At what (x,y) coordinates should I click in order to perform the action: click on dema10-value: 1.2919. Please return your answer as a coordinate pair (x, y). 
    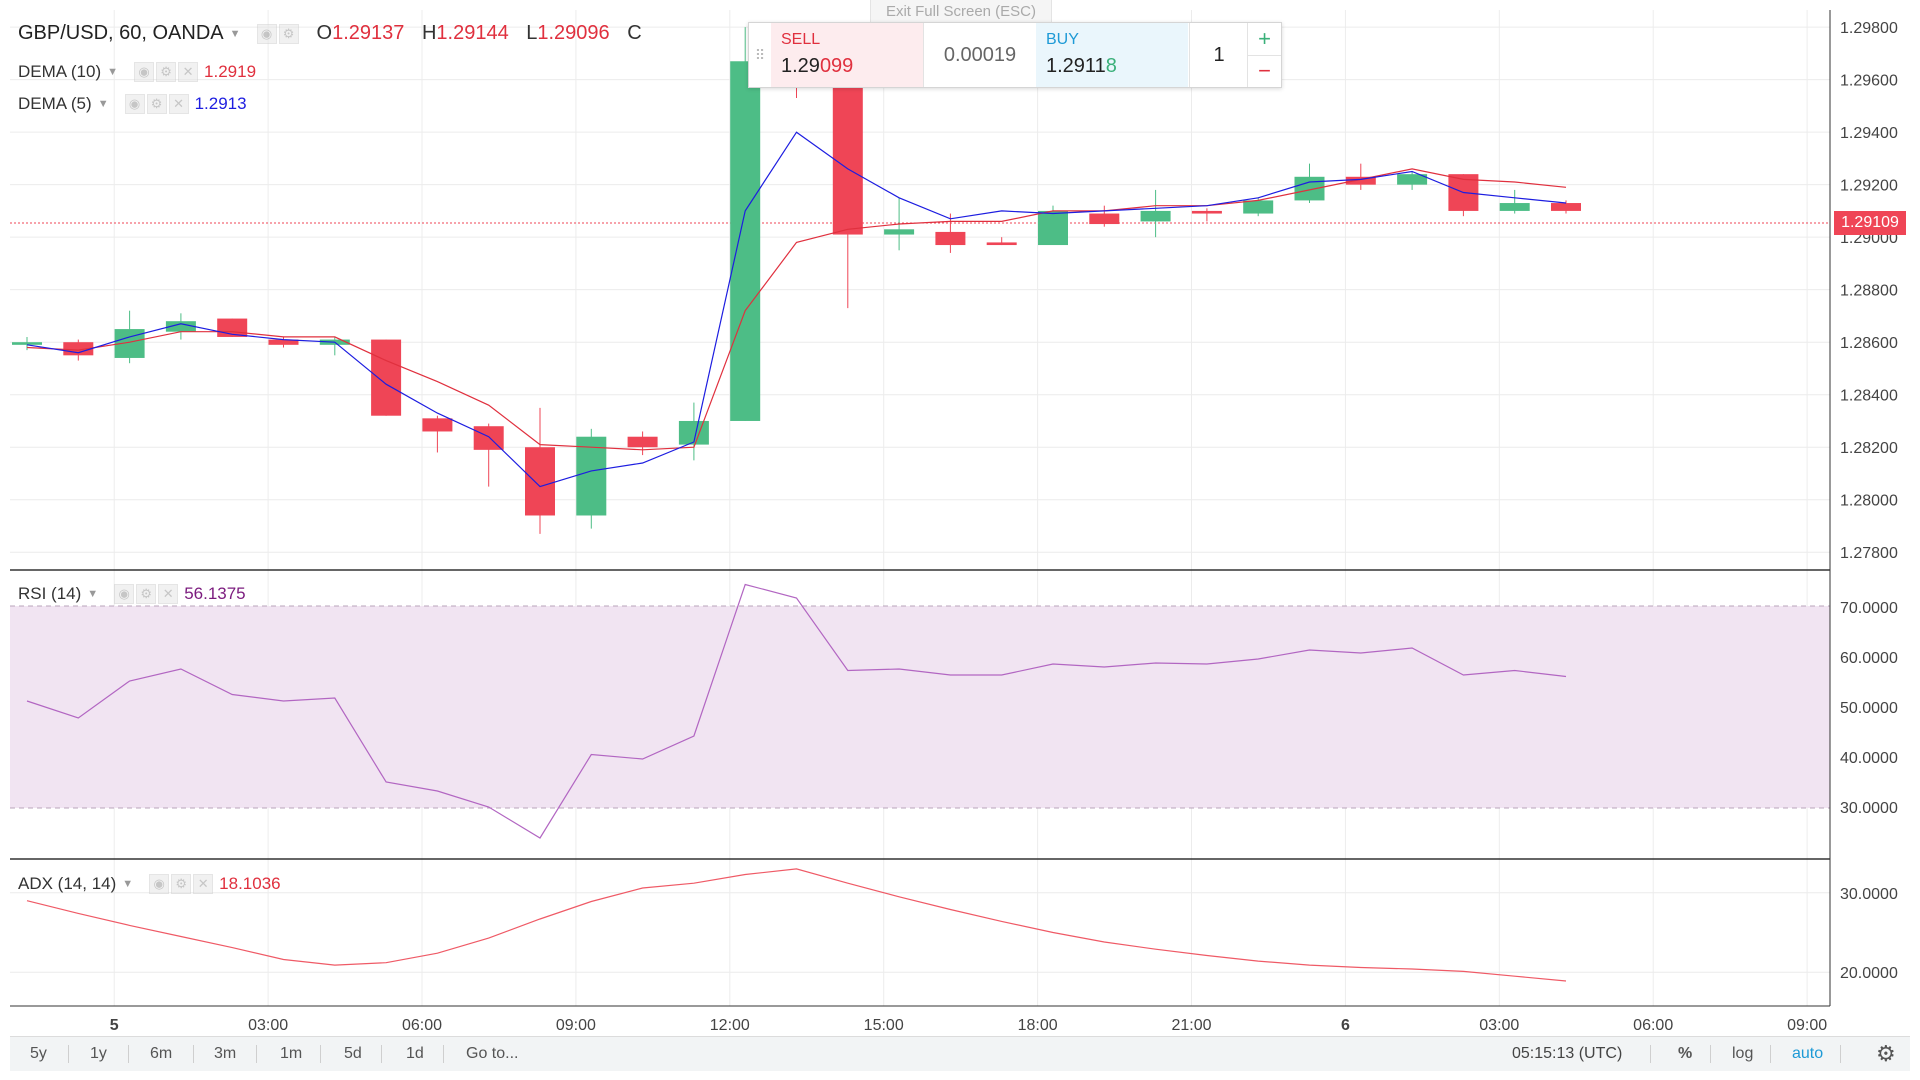
    Looking at the image, I should click on (230, 71).